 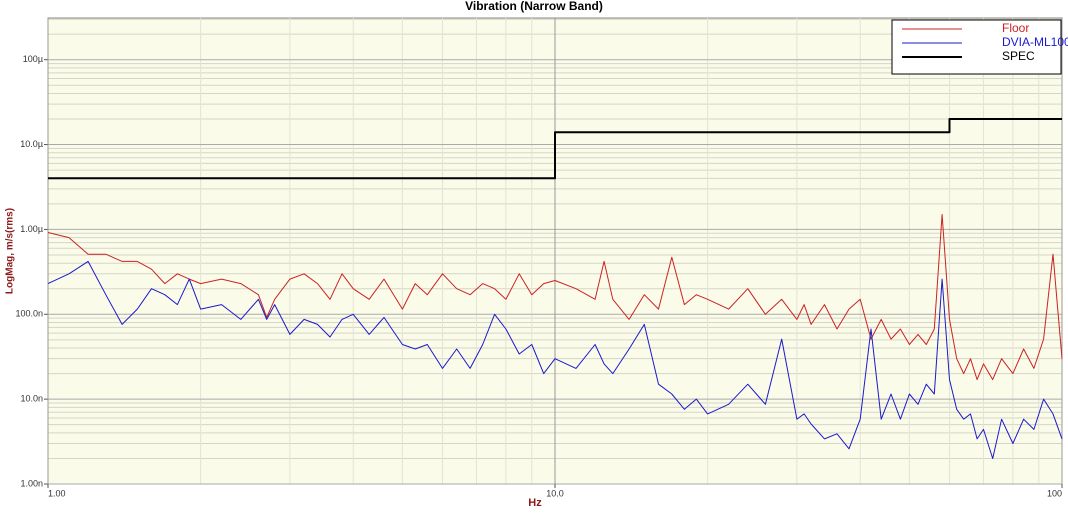 I want to click on y-axis-label: LogMag, m/s(rms), so click(x=10, y=251).